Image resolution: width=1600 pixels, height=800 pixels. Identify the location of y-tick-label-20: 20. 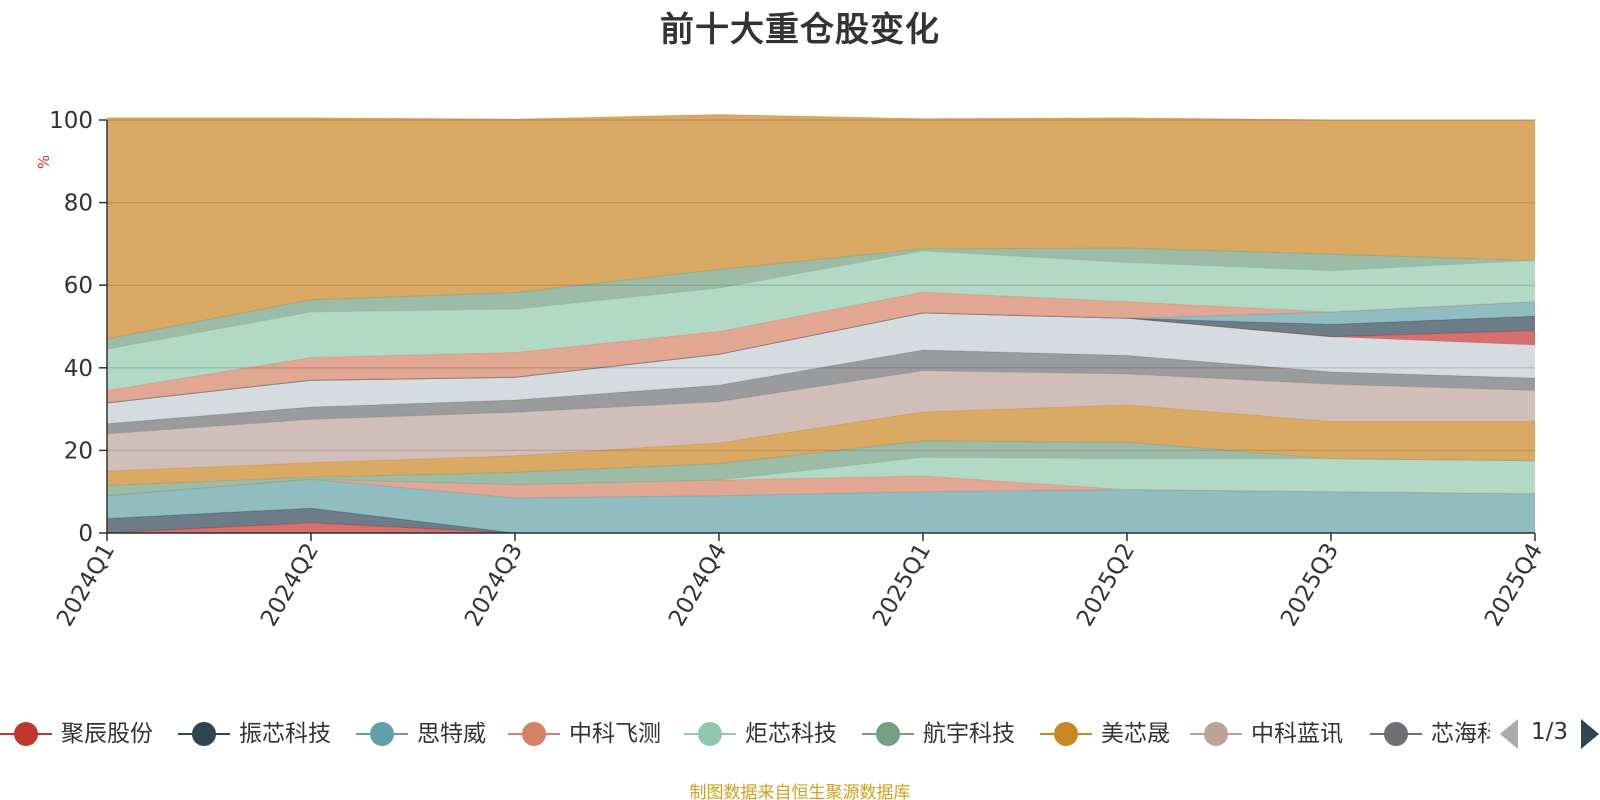
(78, 451).